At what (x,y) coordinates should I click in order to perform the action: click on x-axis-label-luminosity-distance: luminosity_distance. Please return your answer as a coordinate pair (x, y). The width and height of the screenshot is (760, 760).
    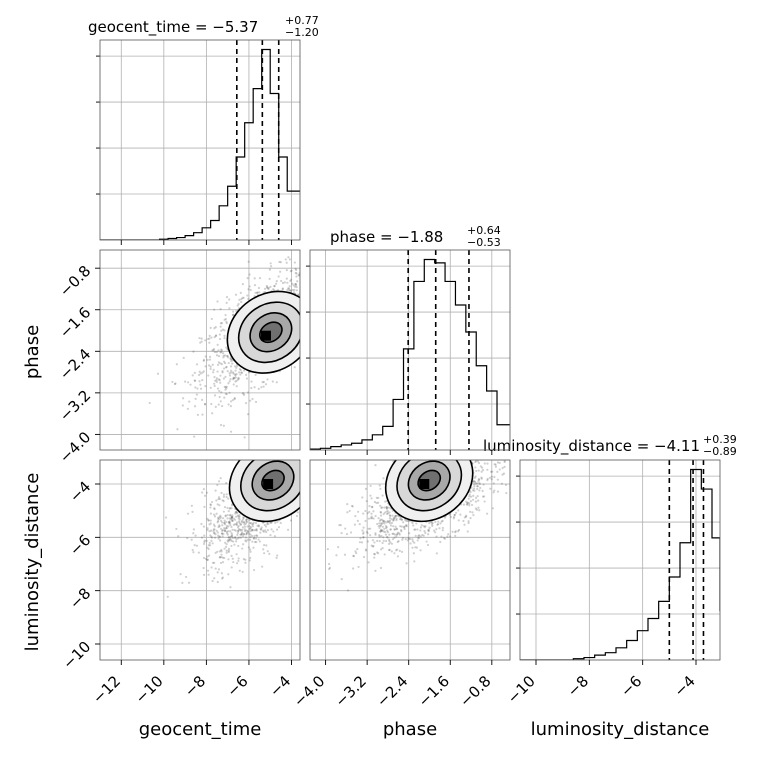
    Looking at the image, I should click on (620, 729).